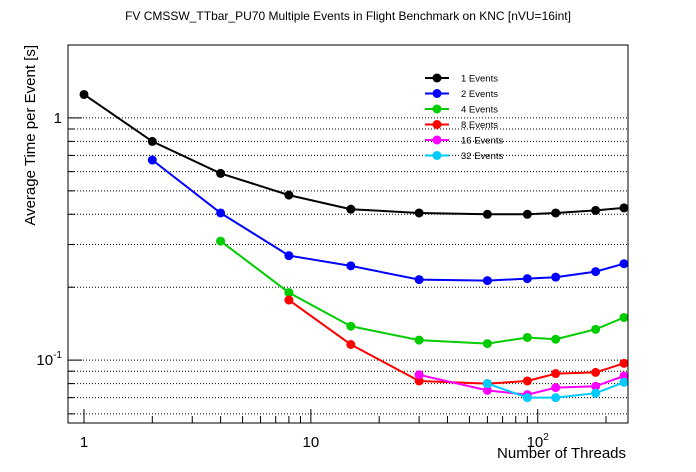  What do you see at coordinates (437, 140) in the screenshot?
I see `legend-marker-16-events` at bounding box center [437, 140].